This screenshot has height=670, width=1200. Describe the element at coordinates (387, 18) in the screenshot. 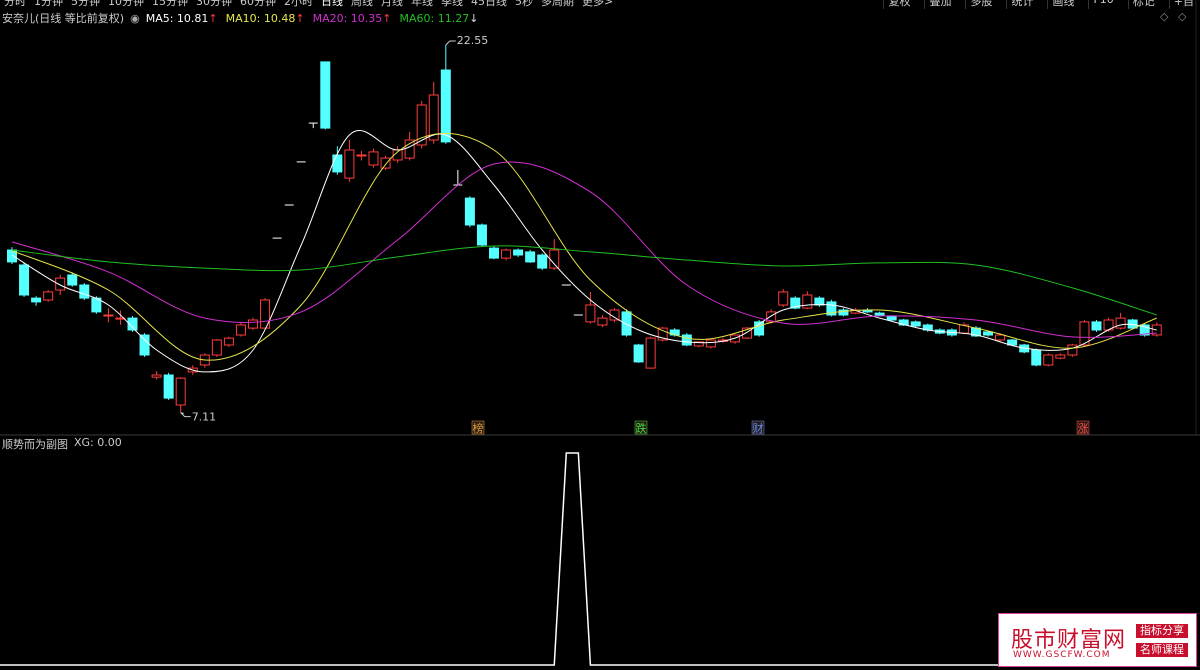

I see `ma-arrow: ↑` at that location.